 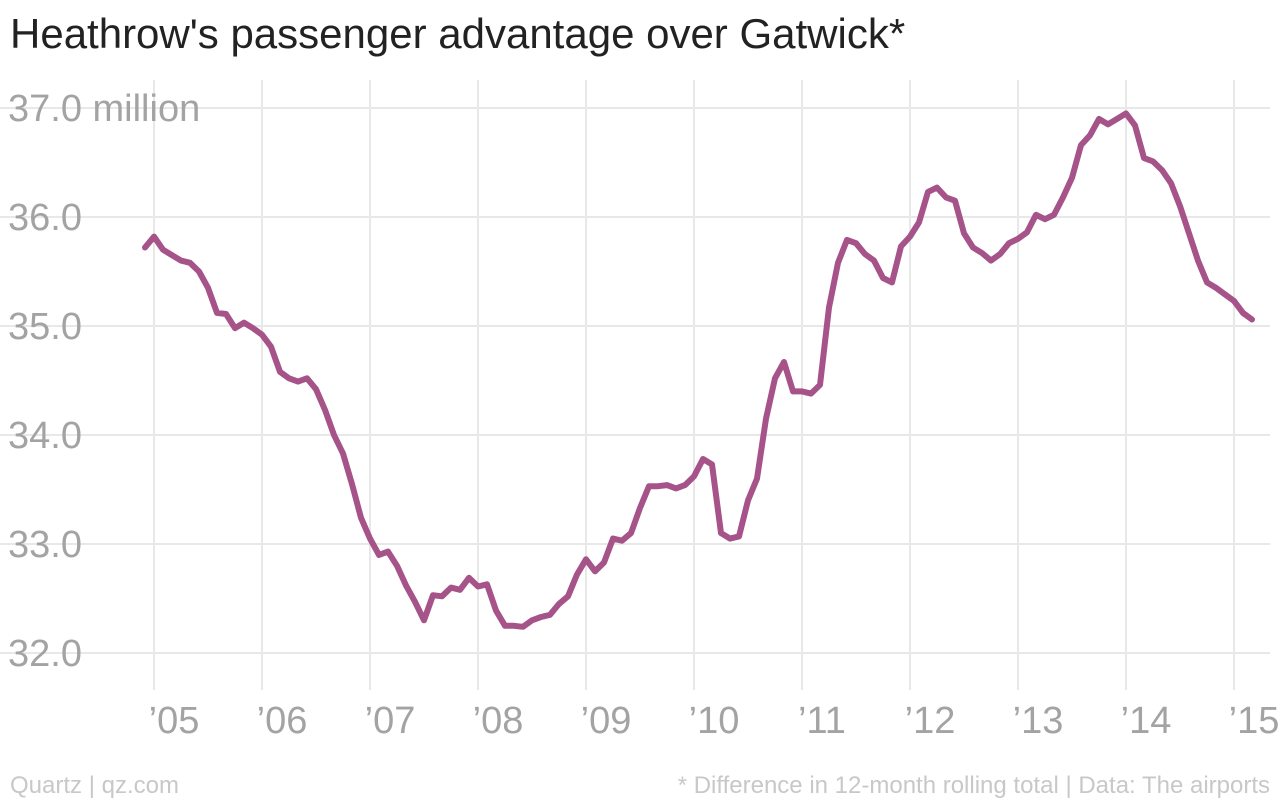 I want to click on x-tick-label: ’15, so click(x=1254, y=721).